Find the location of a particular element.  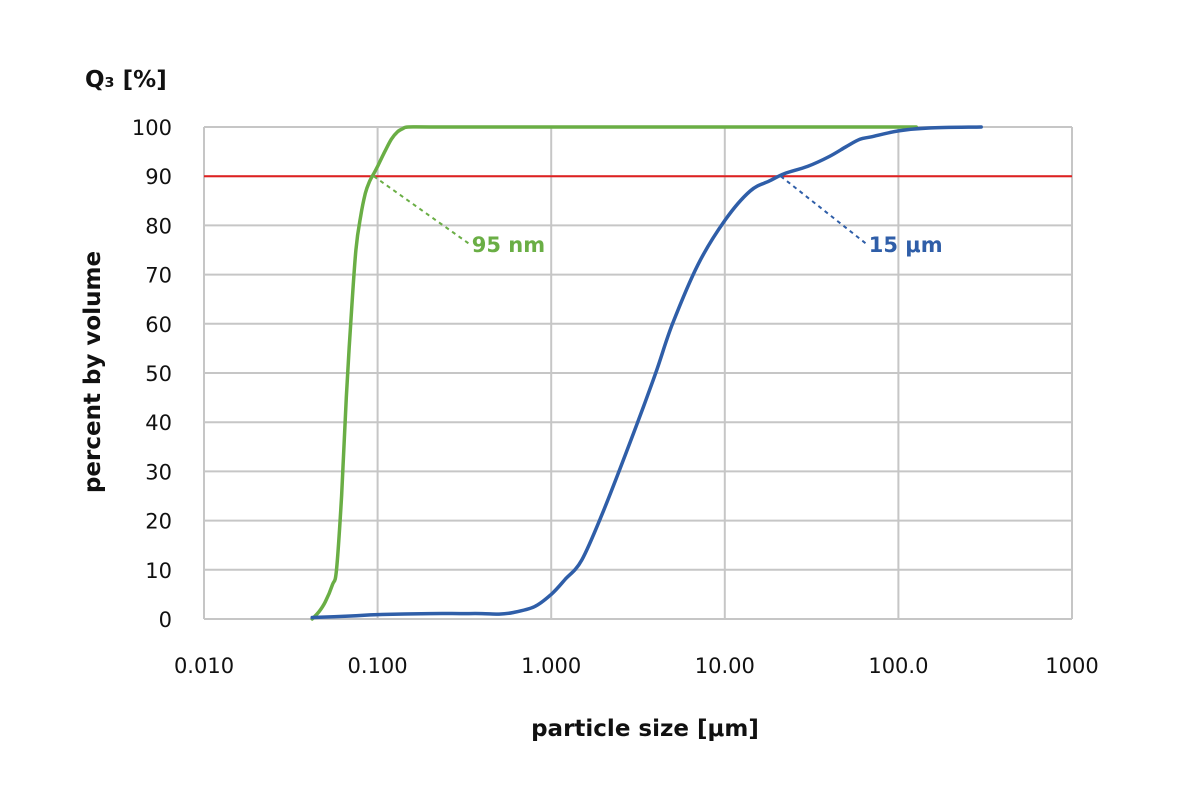

y-axis-title: Q₃ [%] is located at coordinates (126, 80).